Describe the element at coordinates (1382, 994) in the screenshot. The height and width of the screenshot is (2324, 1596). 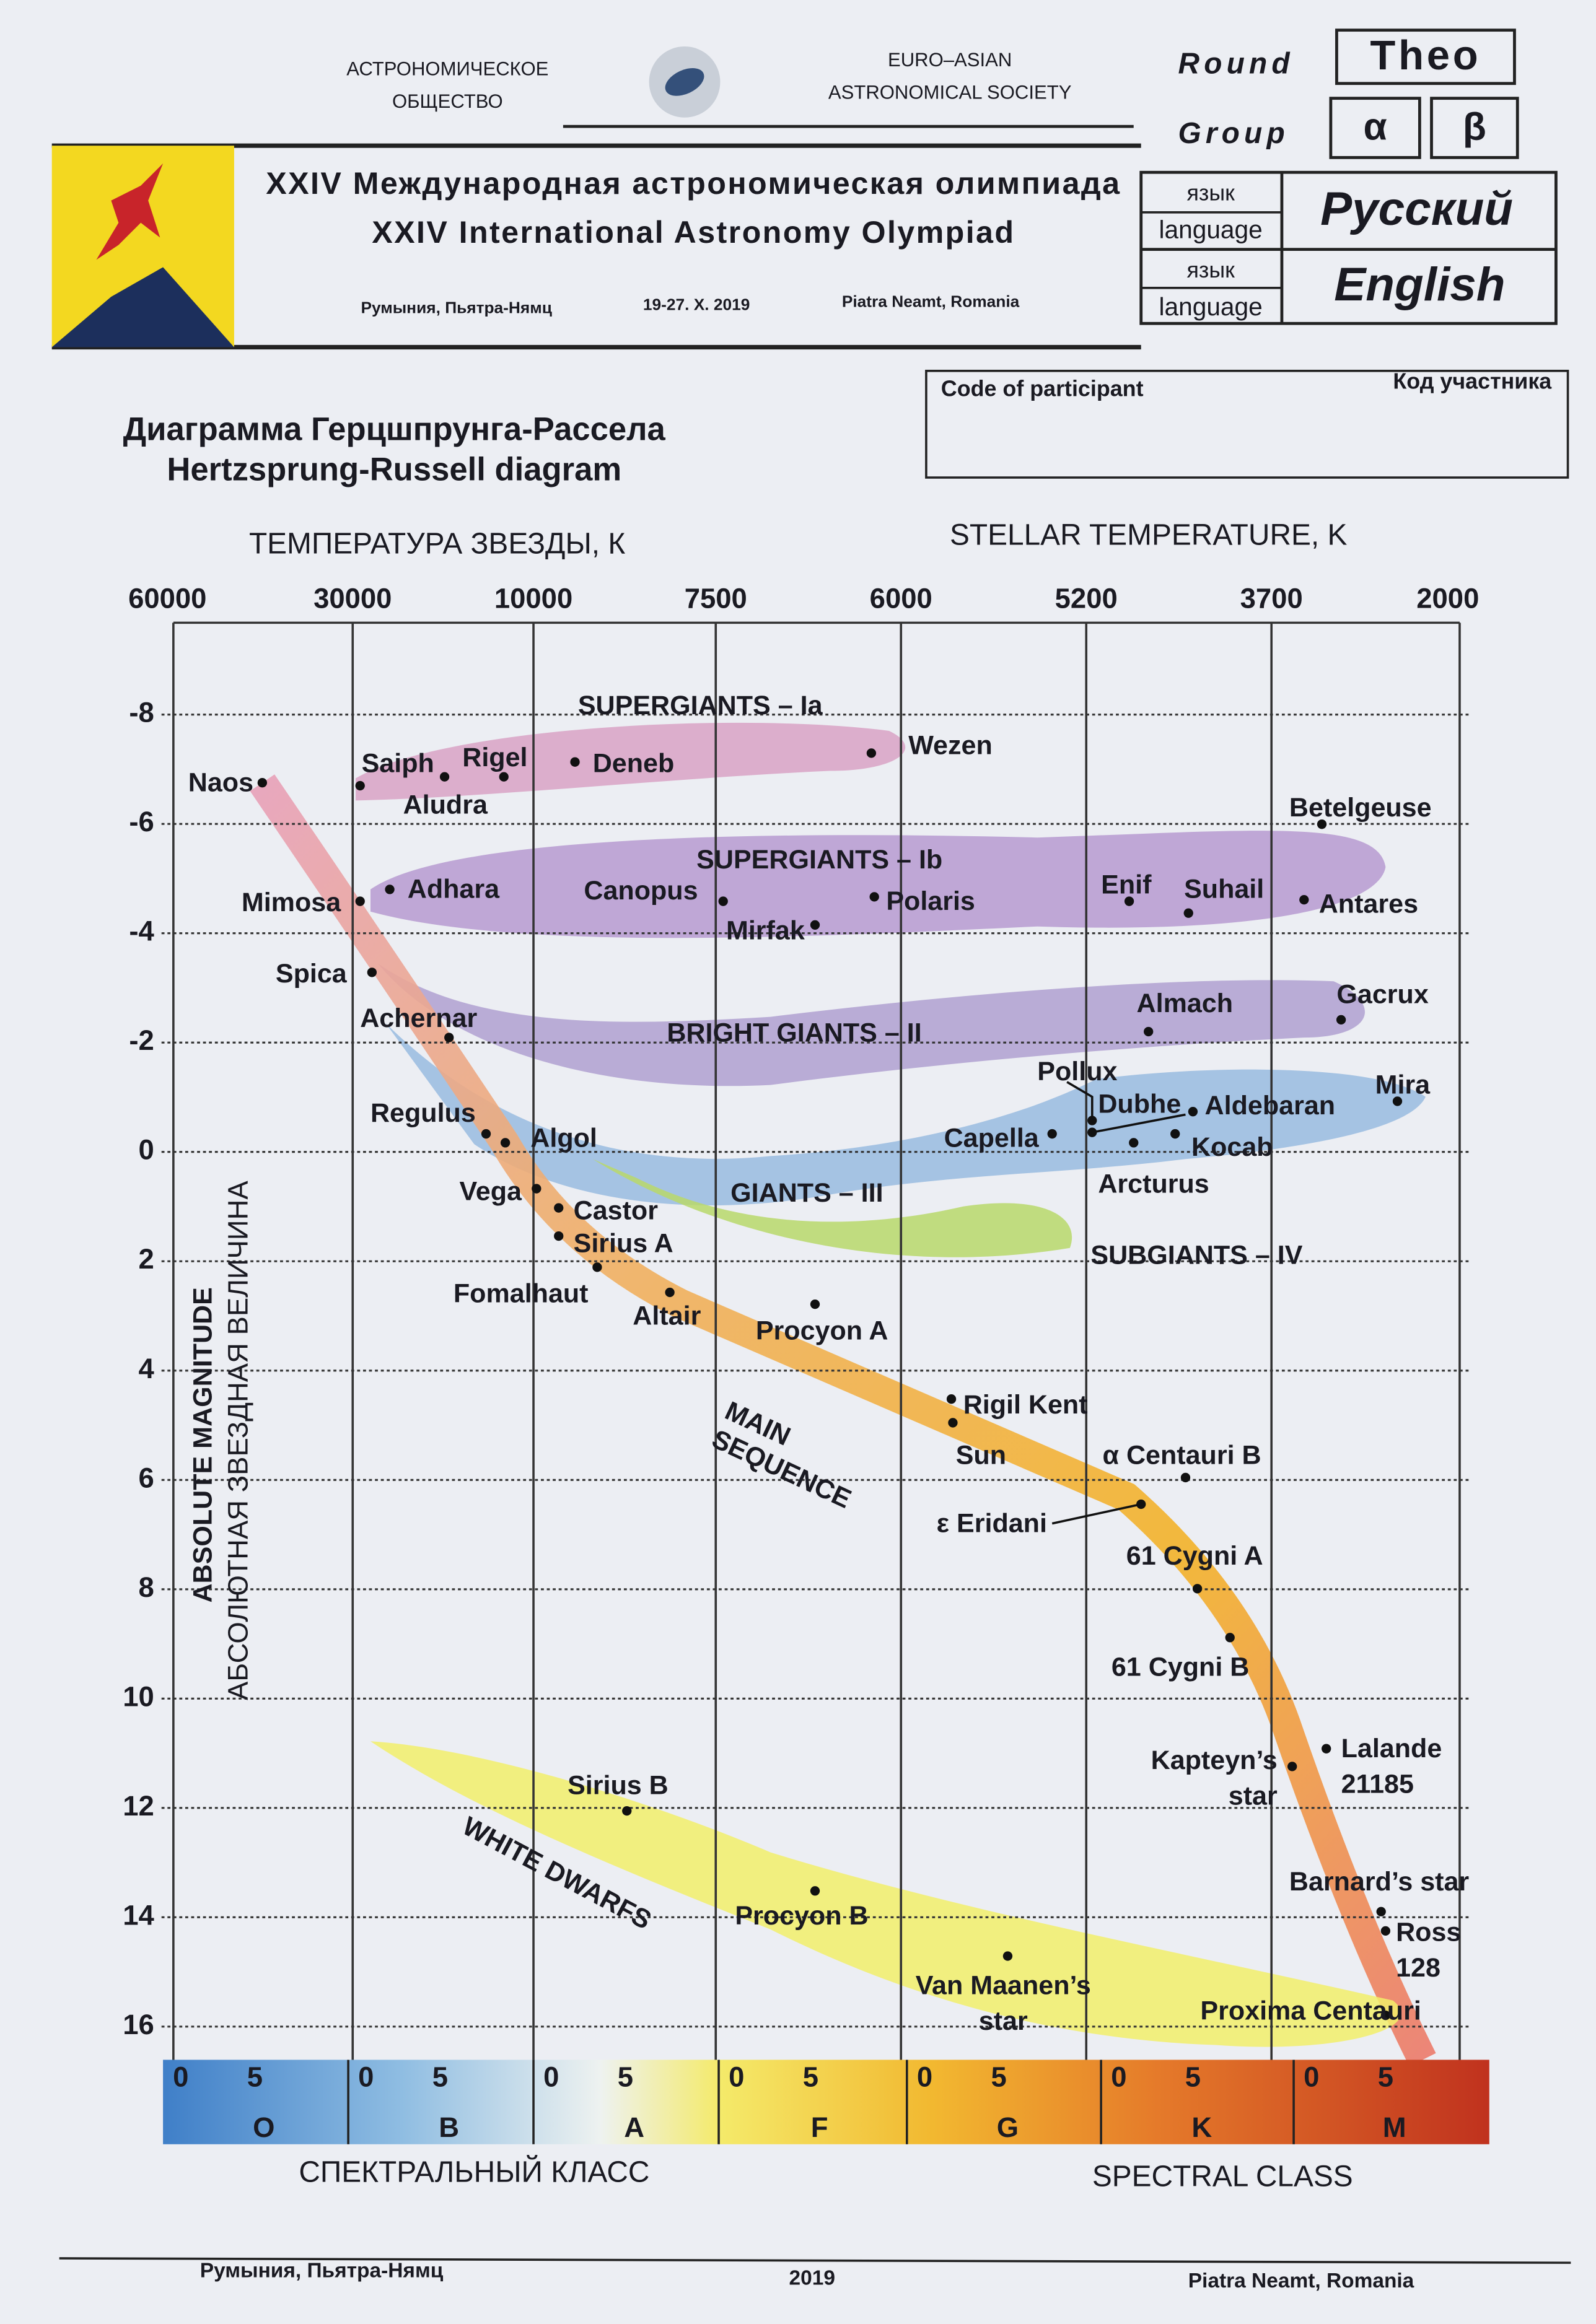
I see `star-label: Gacrux` at that location.